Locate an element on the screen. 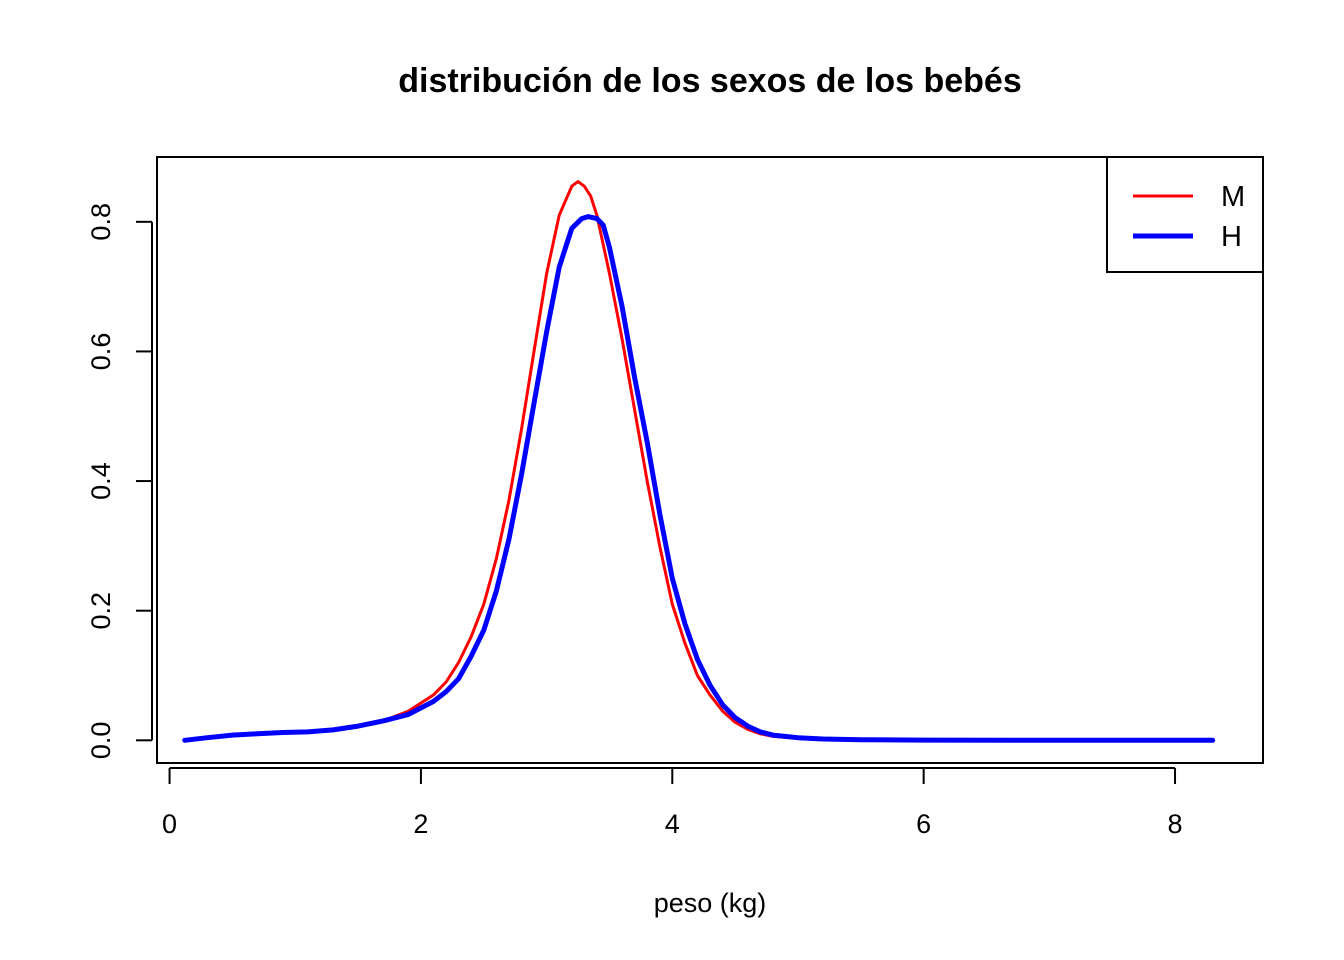 The width and height of the screenshot is (1344, 960). legend: MH is located at coordinates (1185, 214).